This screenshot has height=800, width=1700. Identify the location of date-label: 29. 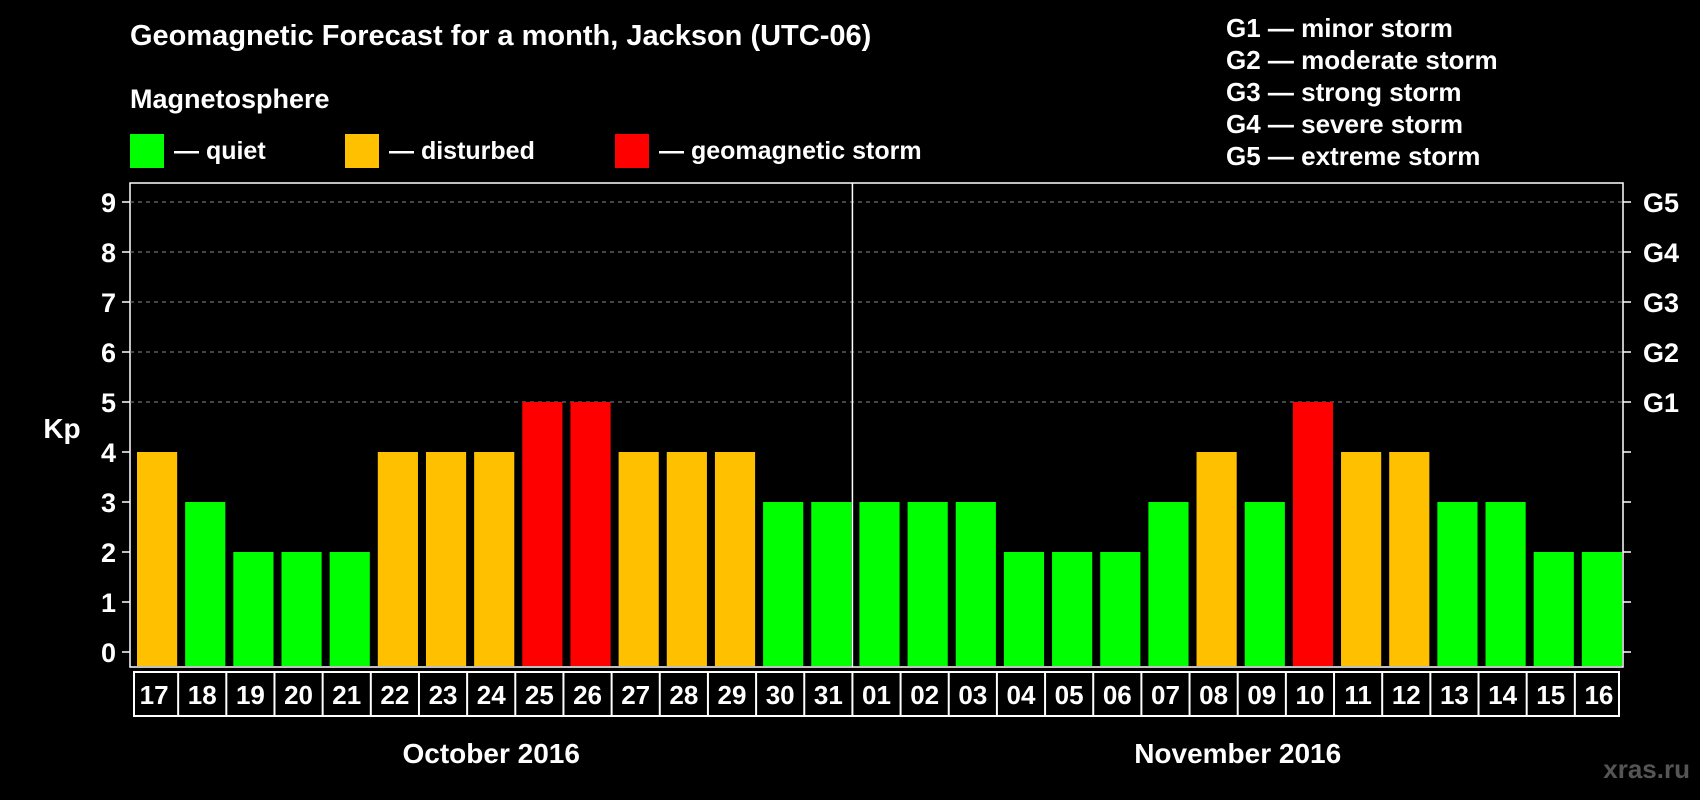
(732, 695).